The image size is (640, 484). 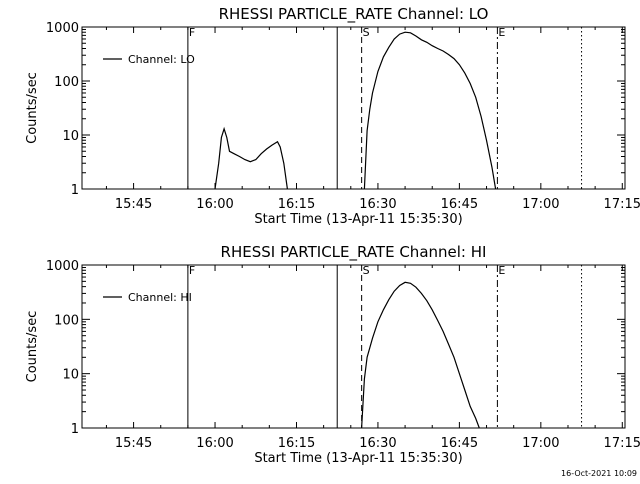 I want to click on legend-label: Channel: LO, so click(x=161, y=59).